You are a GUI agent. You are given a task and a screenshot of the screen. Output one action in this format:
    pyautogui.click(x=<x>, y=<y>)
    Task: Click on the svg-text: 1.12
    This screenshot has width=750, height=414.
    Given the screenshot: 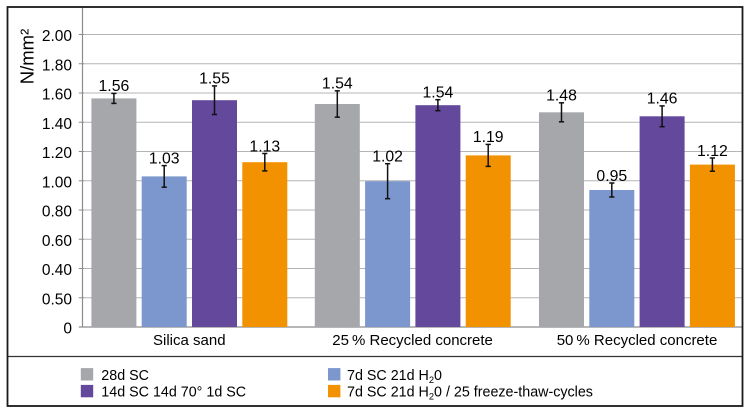 What is the action you would take?
    pyautogui.click(x=712, y=151)
    